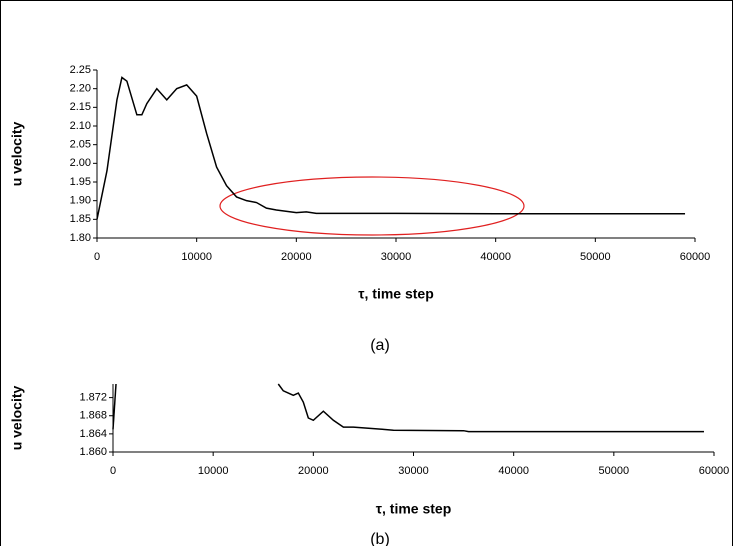  What do you see at coordinates (80, 107) in the screenshot?
I see `y-tick-label: 2.15` at bounding box center [80, 107].